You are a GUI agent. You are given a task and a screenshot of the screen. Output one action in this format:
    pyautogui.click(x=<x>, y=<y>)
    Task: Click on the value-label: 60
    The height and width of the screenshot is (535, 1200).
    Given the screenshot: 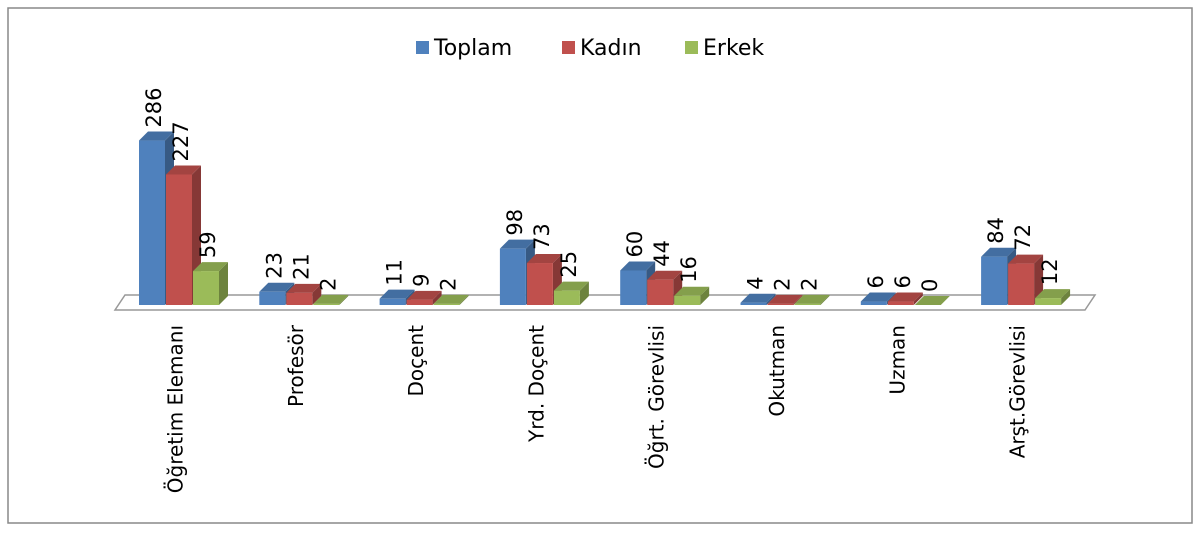 What is the action you would take?
    pyautogui.click(x=635, y=244)
    